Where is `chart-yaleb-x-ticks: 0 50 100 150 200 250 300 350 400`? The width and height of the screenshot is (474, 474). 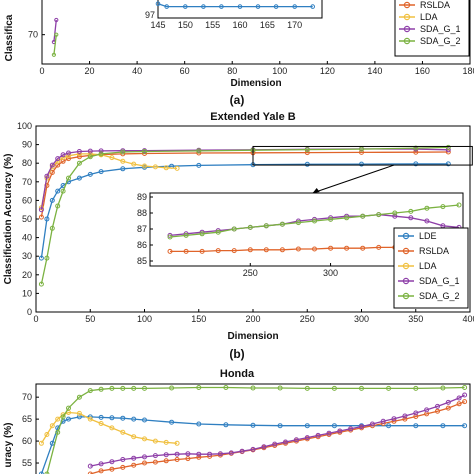
chart-yaleb-x-ticks: 0 50 100 150 200 250 300 350 400 is located at coordinates (253, 316).